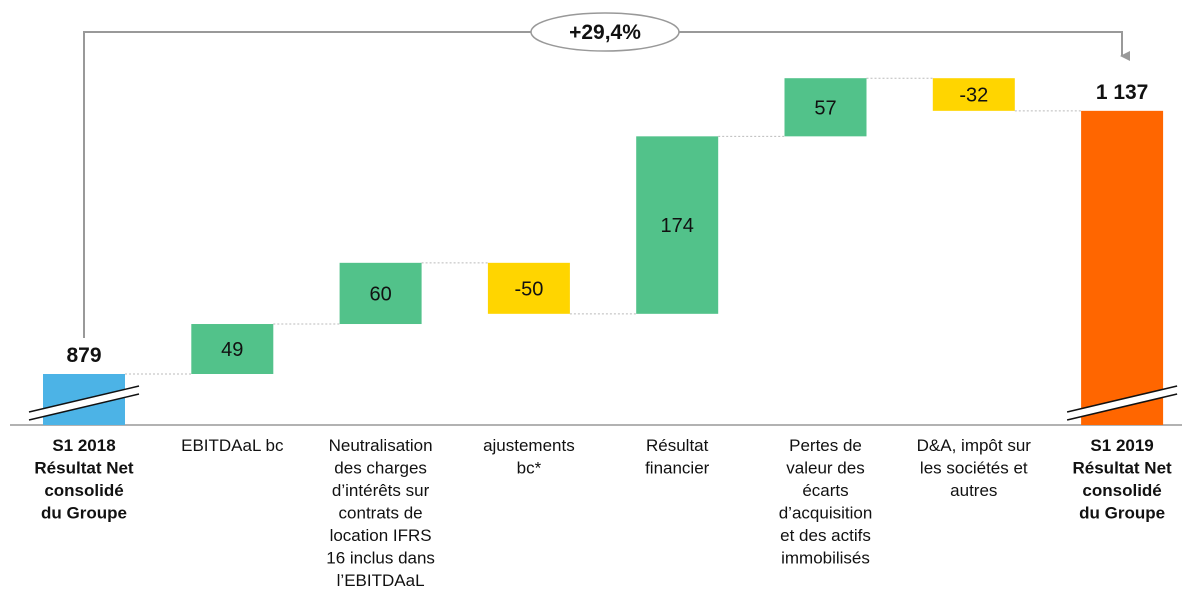 The height and width of the screenshot is (608, 1192). What do you see at coordinates (677, 445) in the screenshot?
I see `category-label: Résultat` at bounding box center [677, 445].